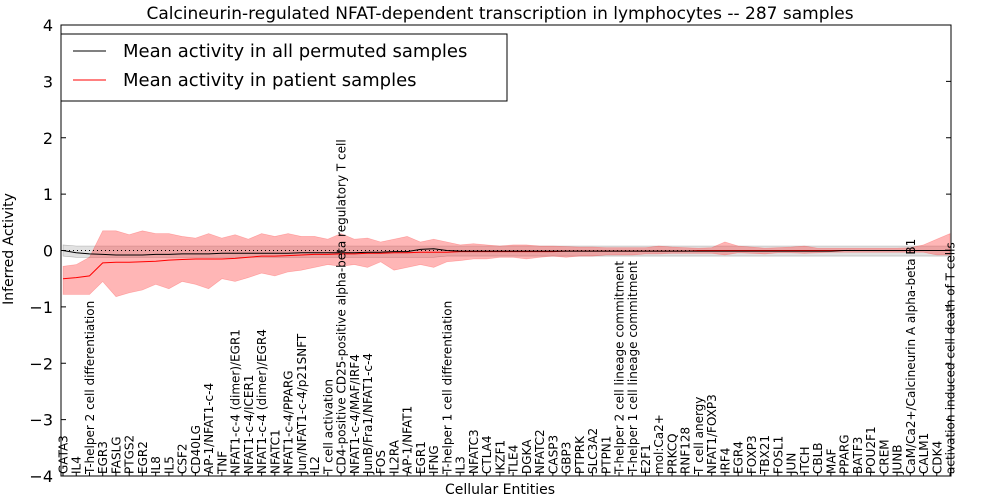 The height and width of the screenshot is (500, 1000). Describe the element at coordinates (262, 401) in the screenshot. I see `x-tick-label: NFAT1-c-4 (dimer)/EGR4` at that location.